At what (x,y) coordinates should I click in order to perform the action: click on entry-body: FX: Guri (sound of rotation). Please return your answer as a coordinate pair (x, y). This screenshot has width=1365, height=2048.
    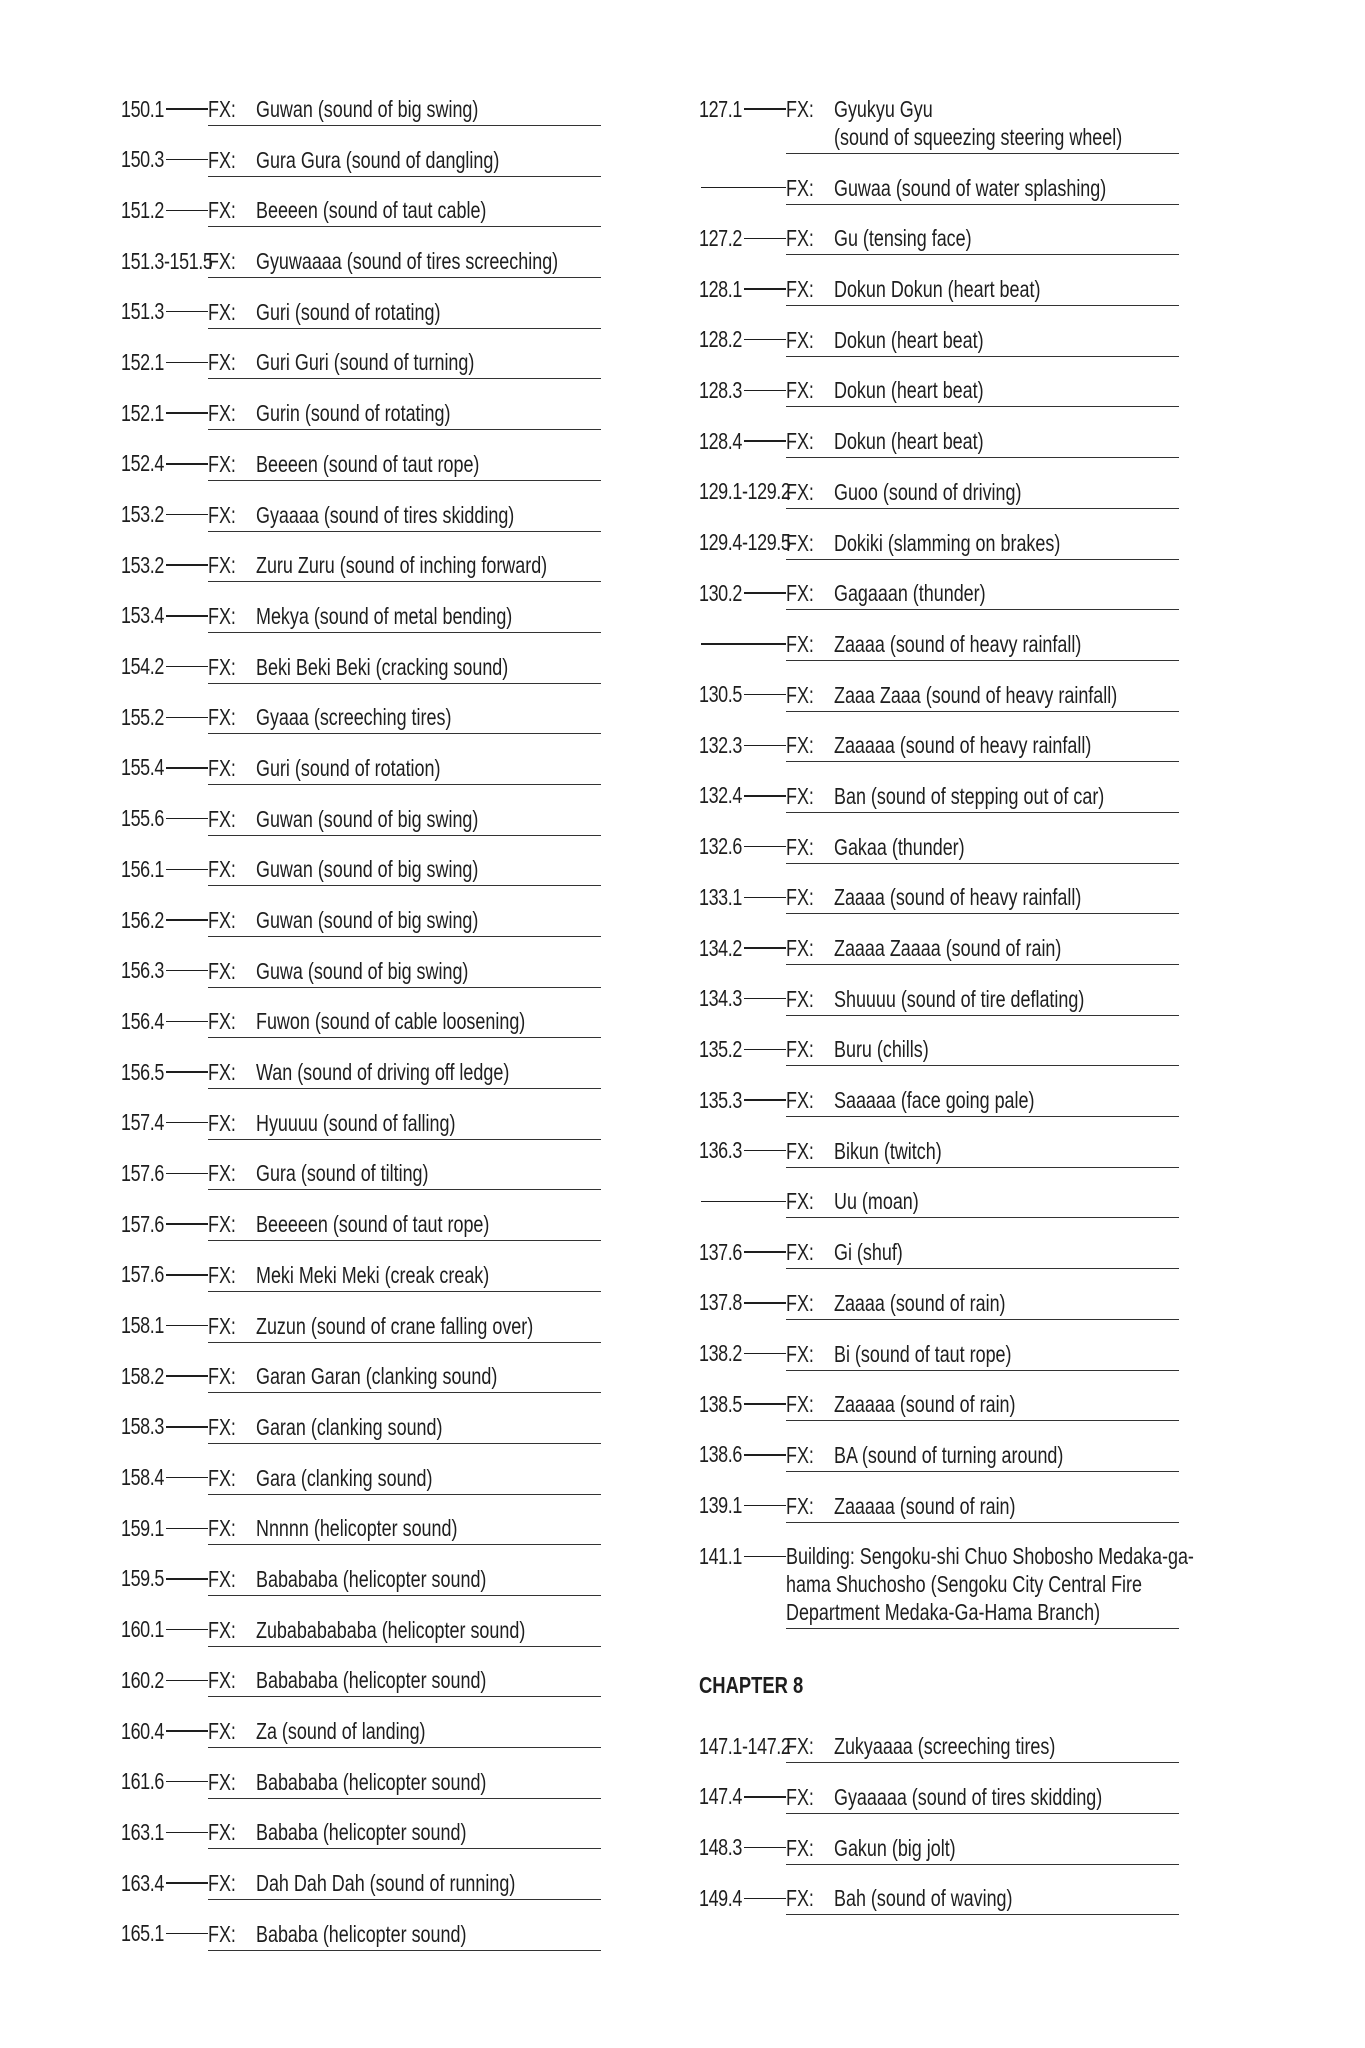
    Looking at the image, I should click on (404, 769).